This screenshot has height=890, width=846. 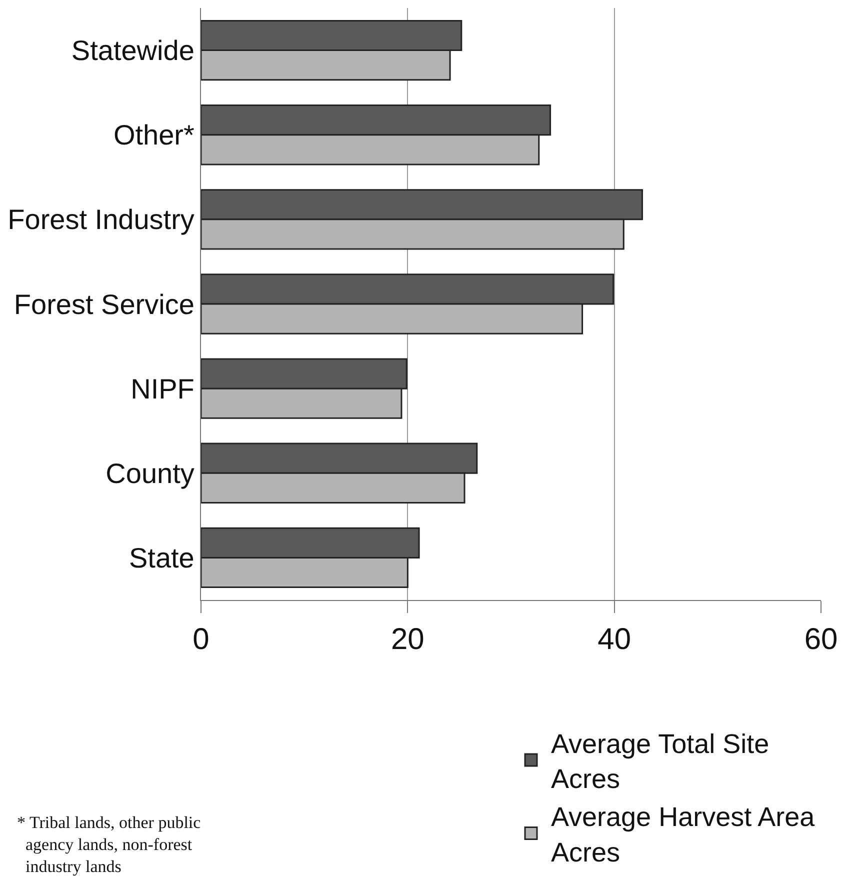 I want to click on text: * Tribal lands, other public agency lands, non-forest industry lands, so click(x=109, y=844).